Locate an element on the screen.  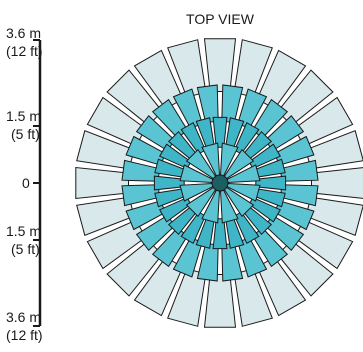
scale-label-bottom: 3.6 m (12 ft) is located at coordinates (24, 326).